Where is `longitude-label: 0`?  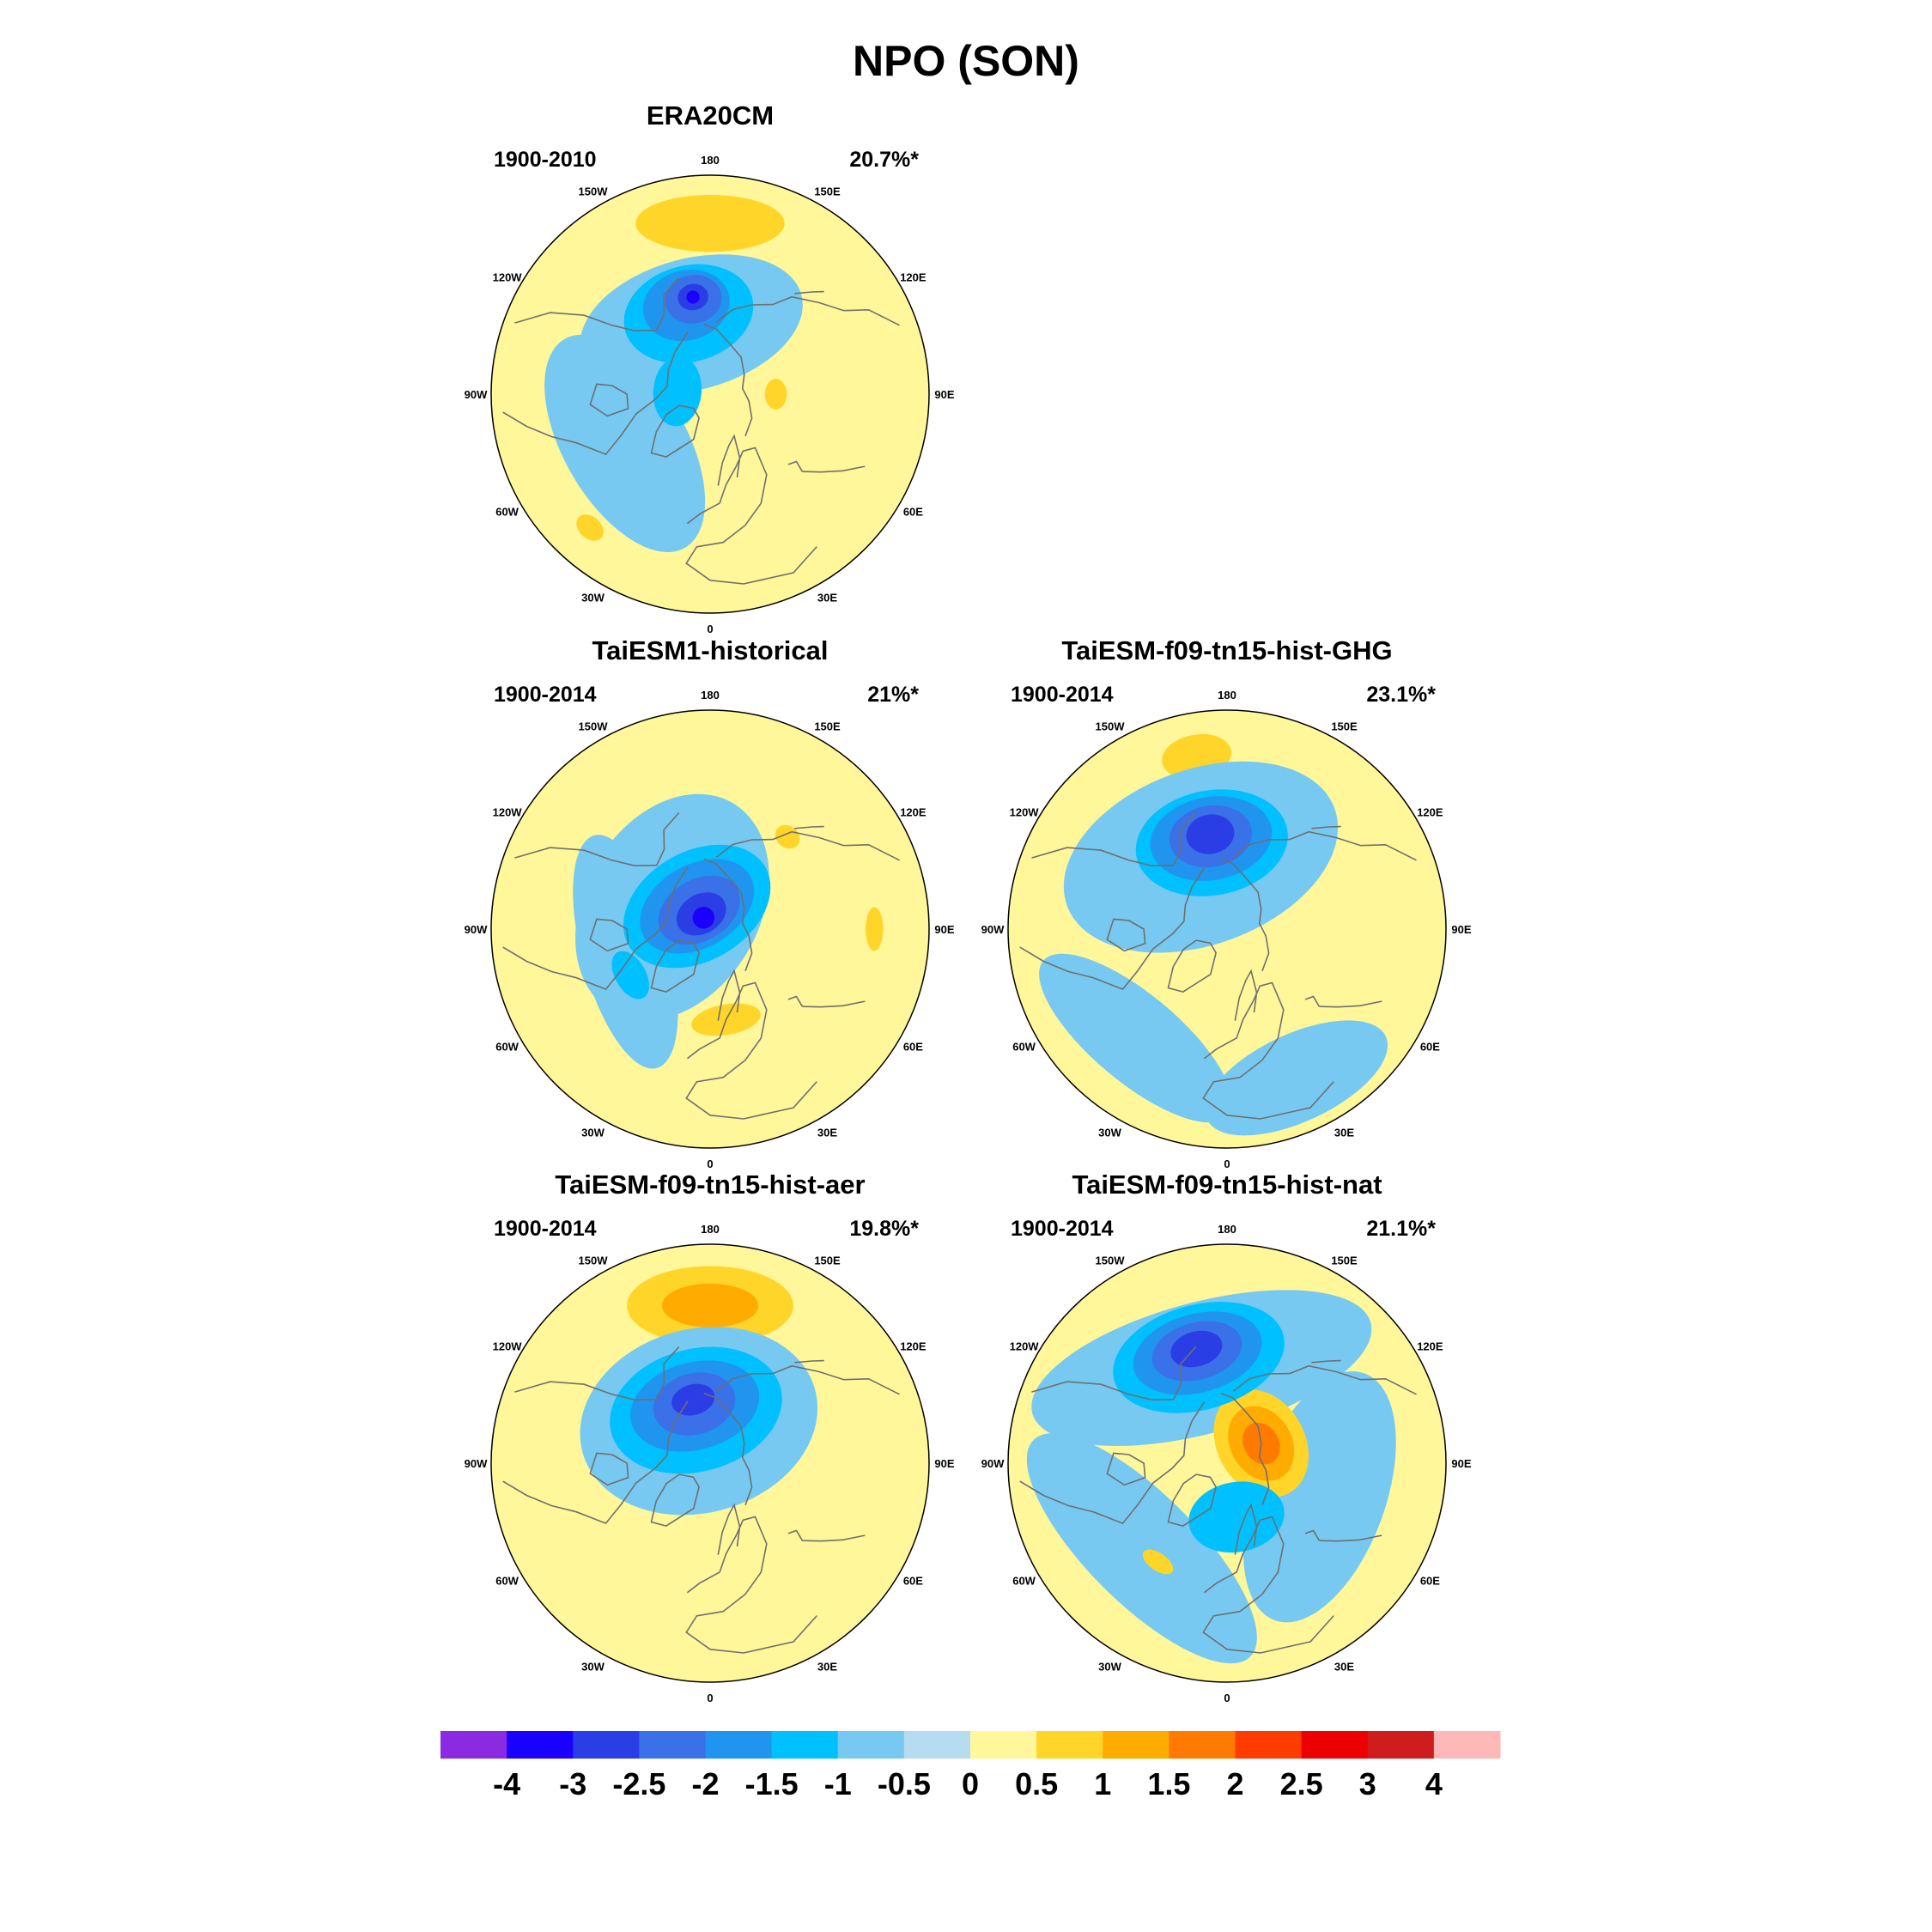
longitude-label: 0 is located at coordinates (710, 1698).